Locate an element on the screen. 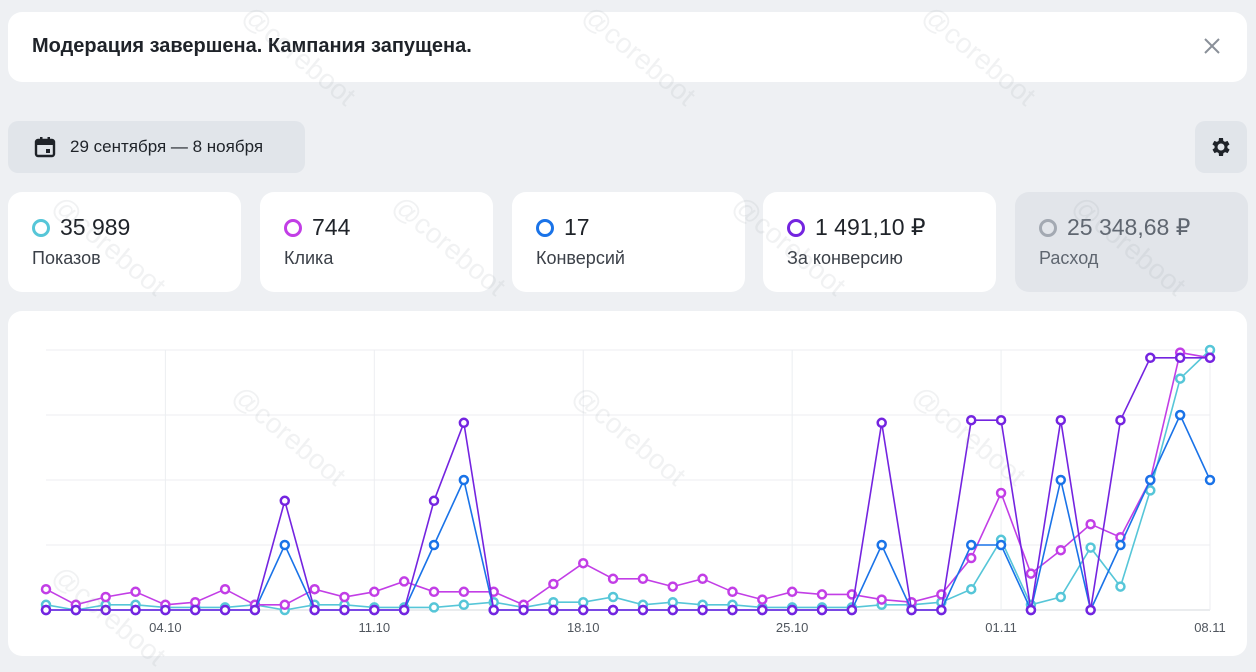  metric-label: За конверсию is located at coordinates (845, 258).